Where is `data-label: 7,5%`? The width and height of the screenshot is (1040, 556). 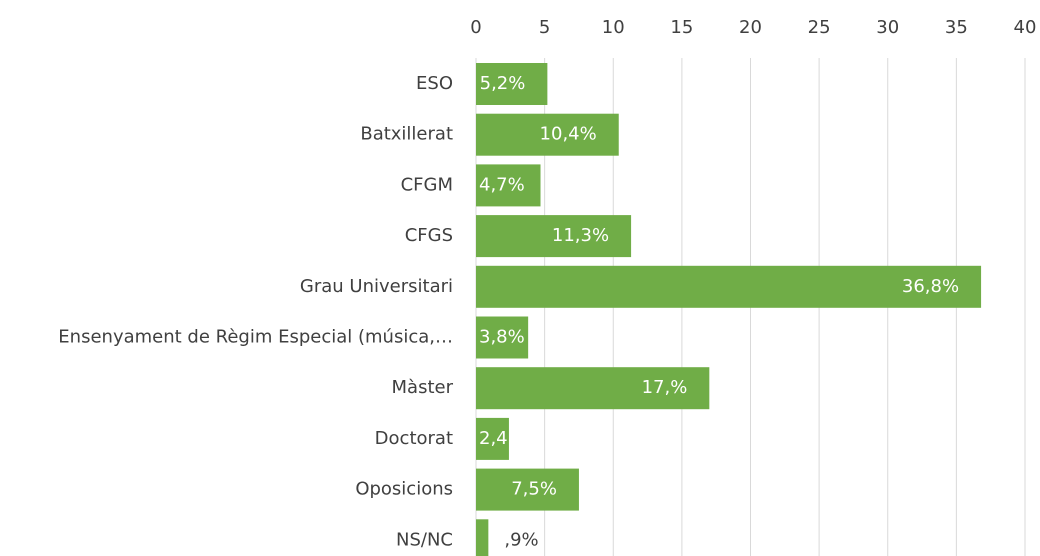 data-label: 7,5% is located at coordinates (534, 489).